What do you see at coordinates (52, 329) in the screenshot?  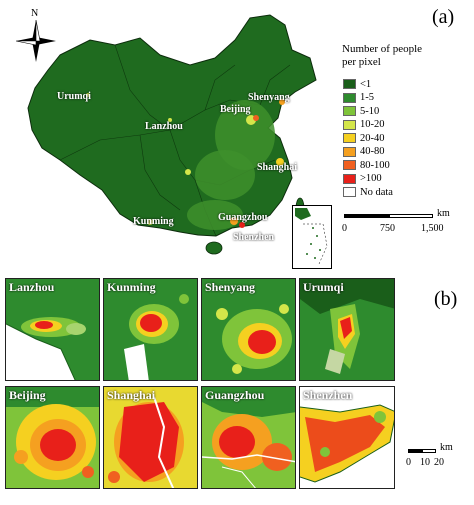 I see `city-thumbnail-lanzhou: Lanzhou` at bounding box center [52, 329].